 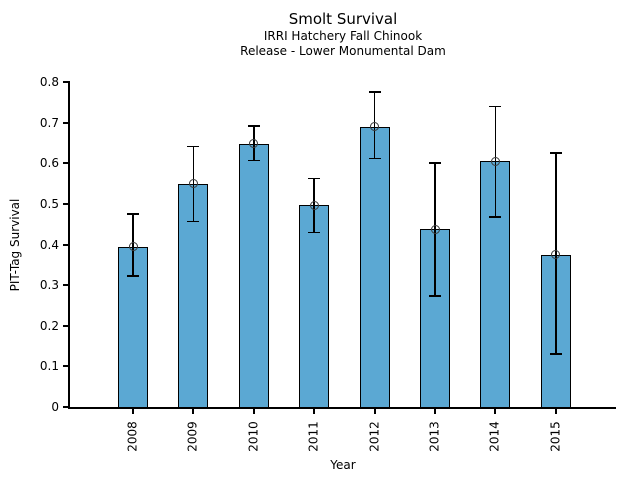 I want to click on y-tick-label-0.7: 0.7, so click(x=49, y=122).